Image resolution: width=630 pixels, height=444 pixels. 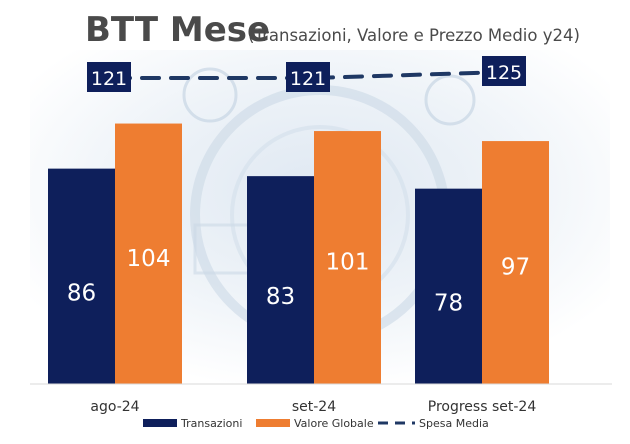 I want to click on chart-title: BTT Mese, so click(x=177, y=30).